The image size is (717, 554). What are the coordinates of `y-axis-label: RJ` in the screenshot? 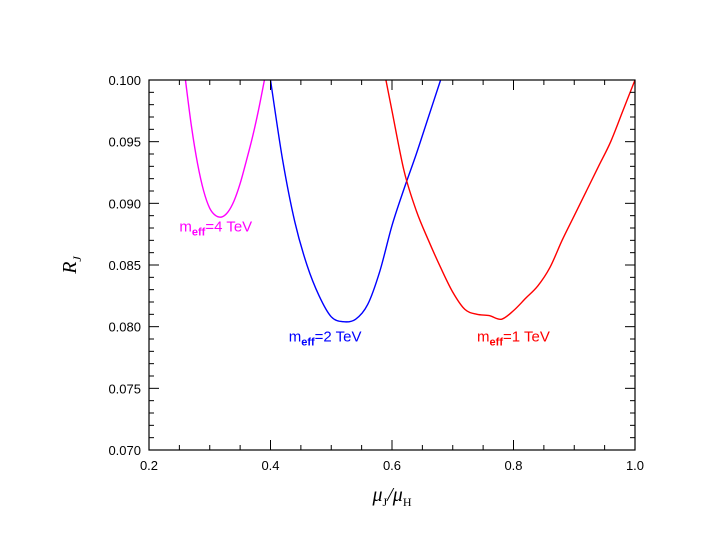 It's located at (71, 265).